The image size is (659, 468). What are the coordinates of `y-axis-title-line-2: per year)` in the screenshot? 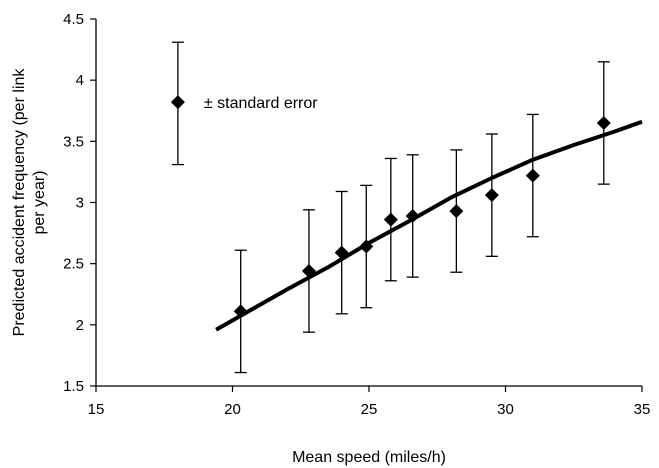 It's located at (39, 202).